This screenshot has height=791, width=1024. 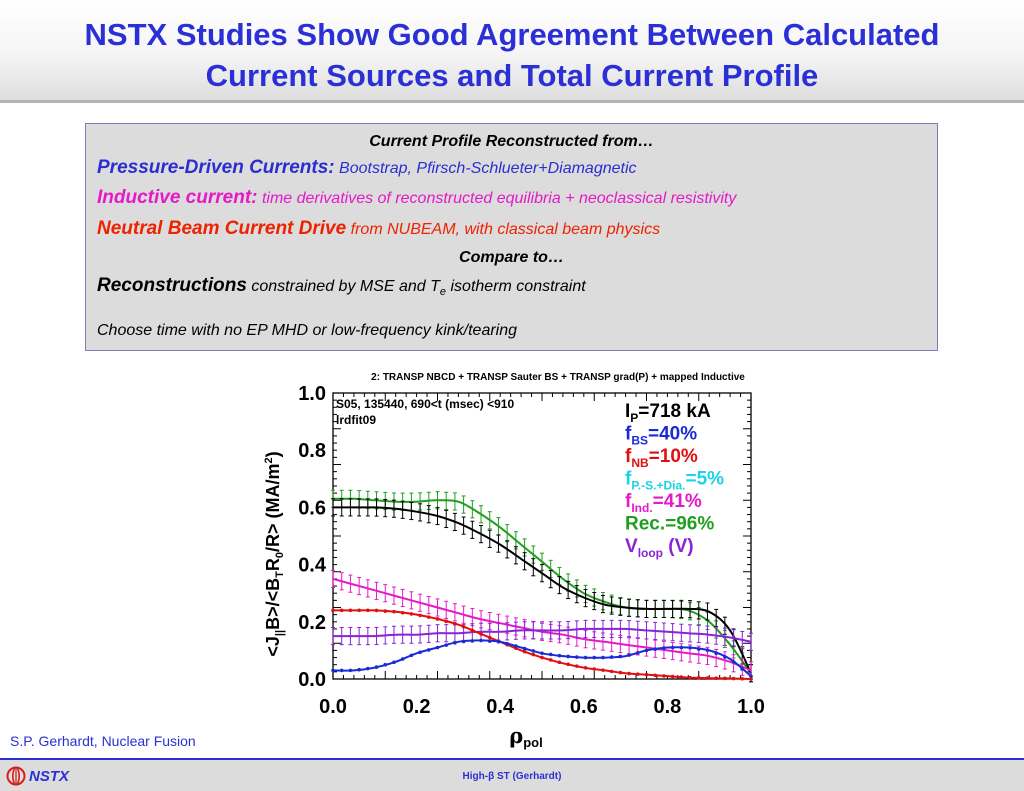 What do you see at coordinates (475, 776) in the screenshot?
I see `footer-center-a: High-` at bounding box center [475, 776].